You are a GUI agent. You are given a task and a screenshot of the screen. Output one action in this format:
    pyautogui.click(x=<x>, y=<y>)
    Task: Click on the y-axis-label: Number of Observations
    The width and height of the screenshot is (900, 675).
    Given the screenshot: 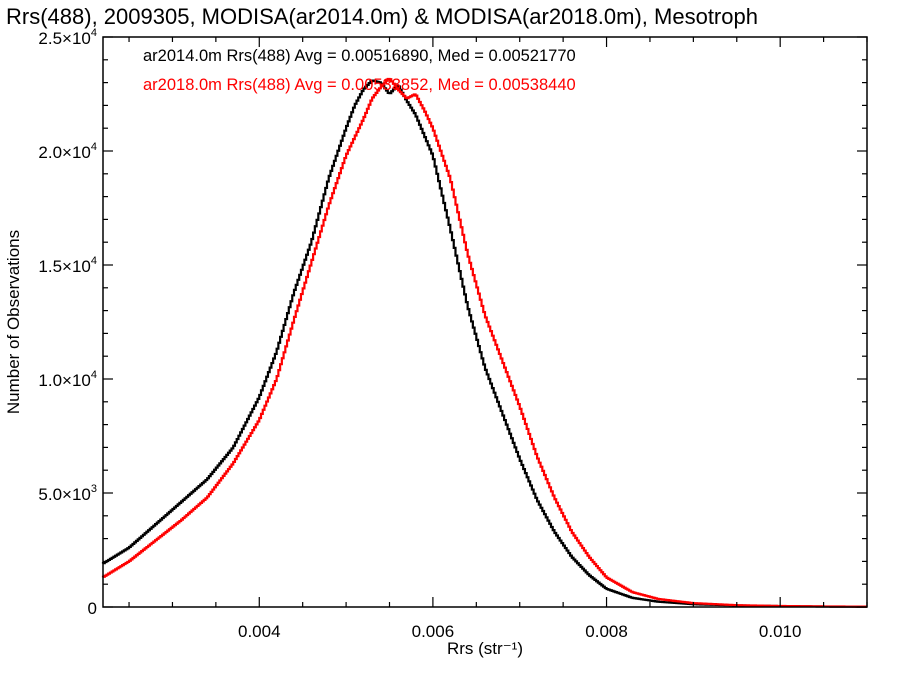 What is the action you would take?
    pyautogui.click(x=13, y=322)
    